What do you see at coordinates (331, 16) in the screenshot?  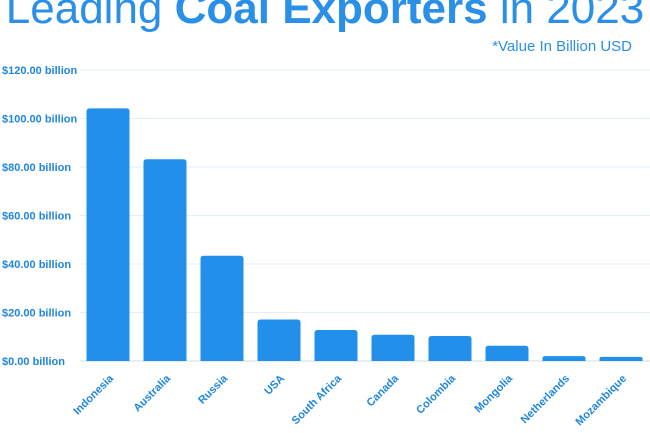 I see `chart-title-part-2: Coal Exporters` at bounding box center [331, 16].